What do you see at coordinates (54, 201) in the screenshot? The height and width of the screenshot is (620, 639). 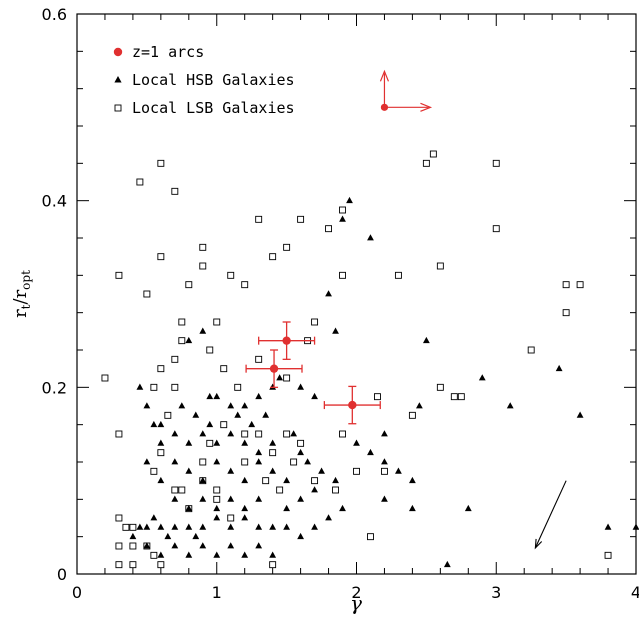 I see `y-tick-label: 0.4` at bounding box center [54, 201].